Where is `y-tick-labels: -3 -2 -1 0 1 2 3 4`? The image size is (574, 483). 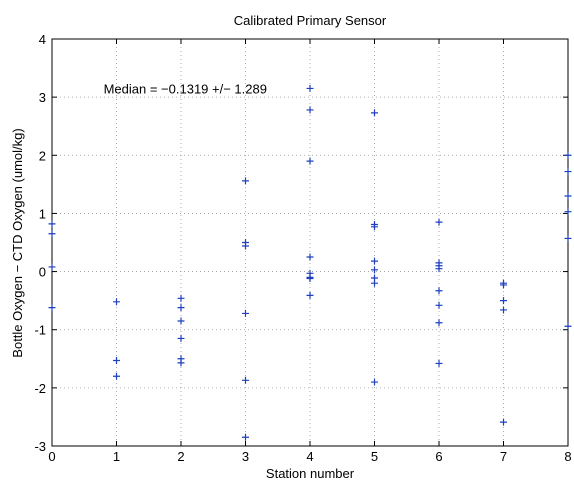 y-tick-labels: -3 -2 -1 0 1 2 3 4 is located at coordinates (40, 243).